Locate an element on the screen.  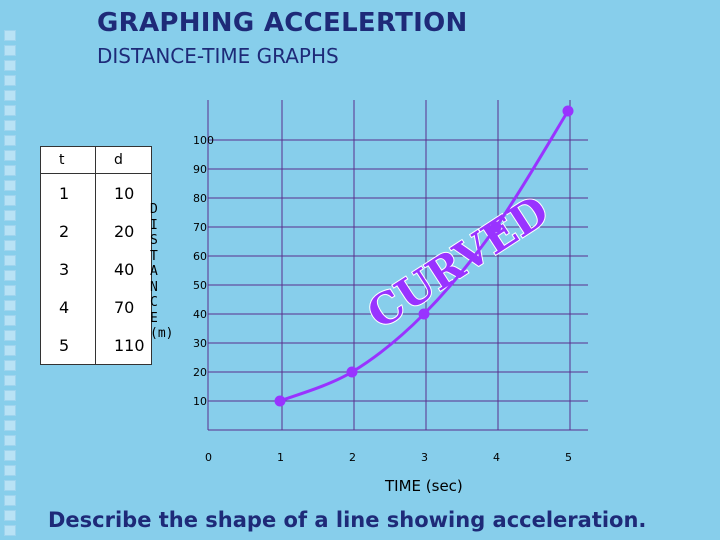
table-header-row: t d is located at coordinates (96, 160).